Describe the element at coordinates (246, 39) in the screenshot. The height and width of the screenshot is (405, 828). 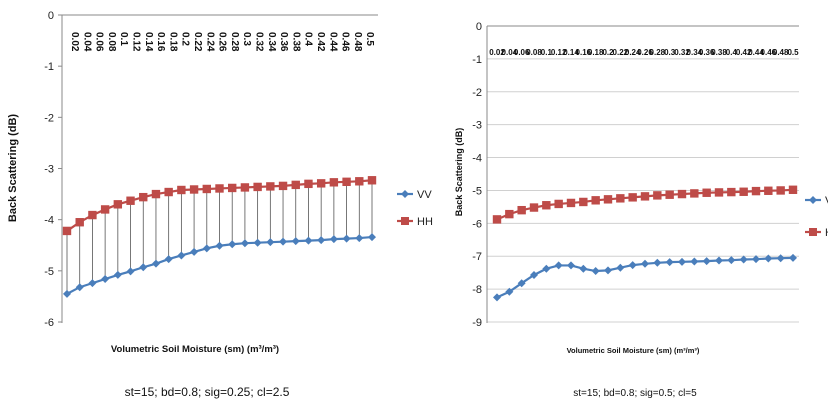
I see `x-tick-label: 0.3` at that location.